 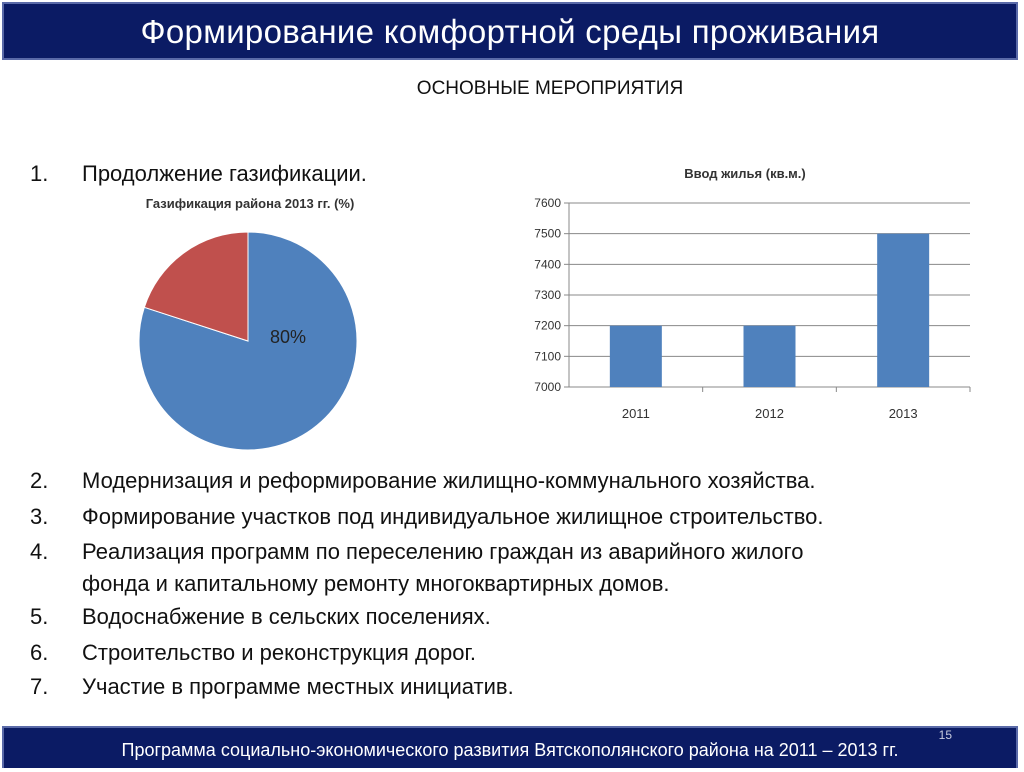 What do you see at coordinates (39, 480) in the screenshot?
I see `list-number: 2.` at bounding box center [39, 480].